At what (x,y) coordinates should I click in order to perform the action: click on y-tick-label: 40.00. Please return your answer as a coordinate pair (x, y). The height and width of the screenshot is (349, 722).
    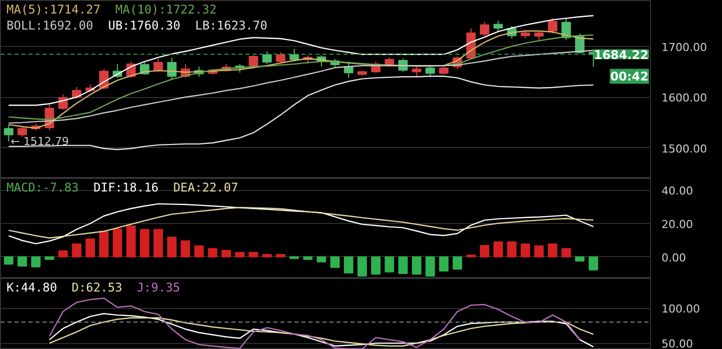
    Looking at the image, I should click on (677, 191).